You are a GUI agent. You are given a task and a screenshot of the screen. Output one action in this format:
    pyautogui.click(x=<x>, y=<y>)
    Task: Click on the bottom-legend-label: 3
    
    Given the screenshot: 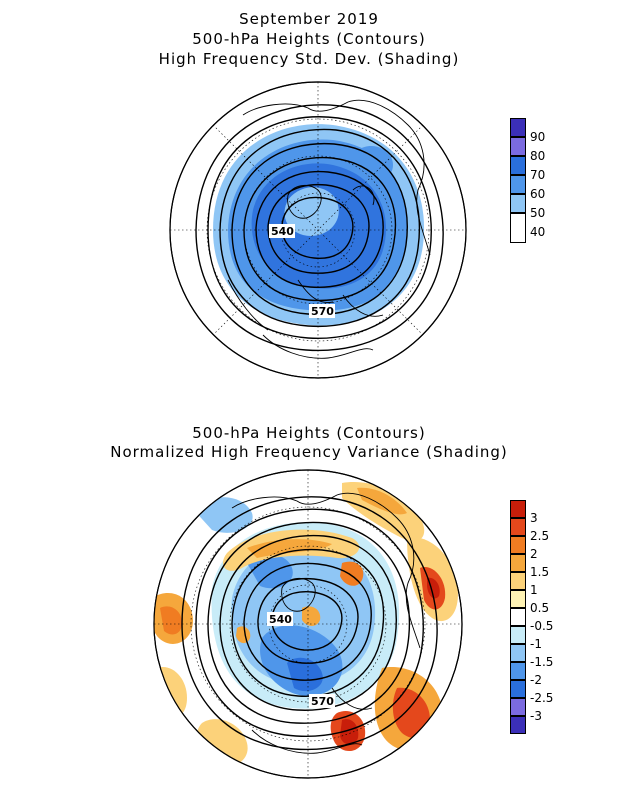 What is the action you would take?
    pyautogui.click(x=534, y=518)
    